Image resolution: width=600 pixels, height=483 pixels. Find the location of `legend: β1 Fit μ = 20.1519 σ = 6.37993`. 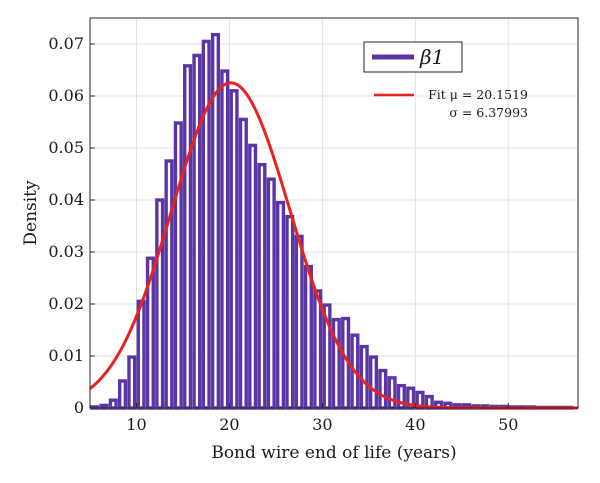

legend: β1 Fit μ = 20.1519 σ = 6.37993 is located at coordinates (445, 80).